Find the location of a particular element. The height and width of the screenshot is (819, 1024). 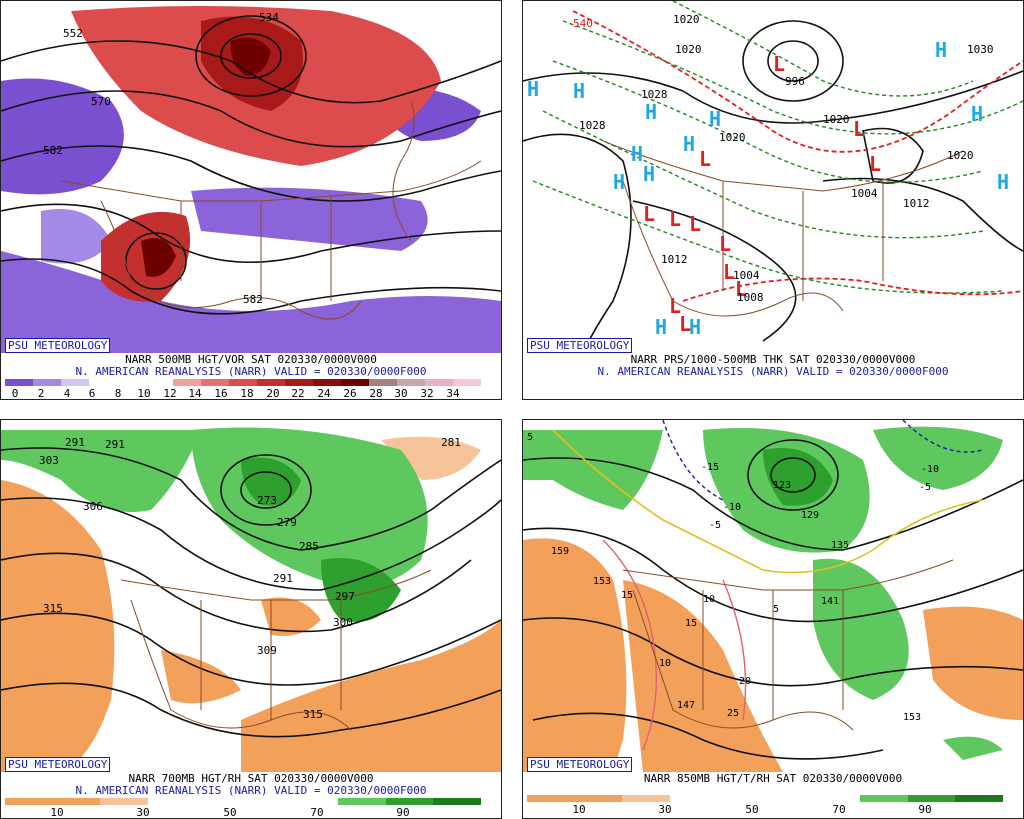

colorbar-tick-label: 18 is located at coordinates (247, 393).